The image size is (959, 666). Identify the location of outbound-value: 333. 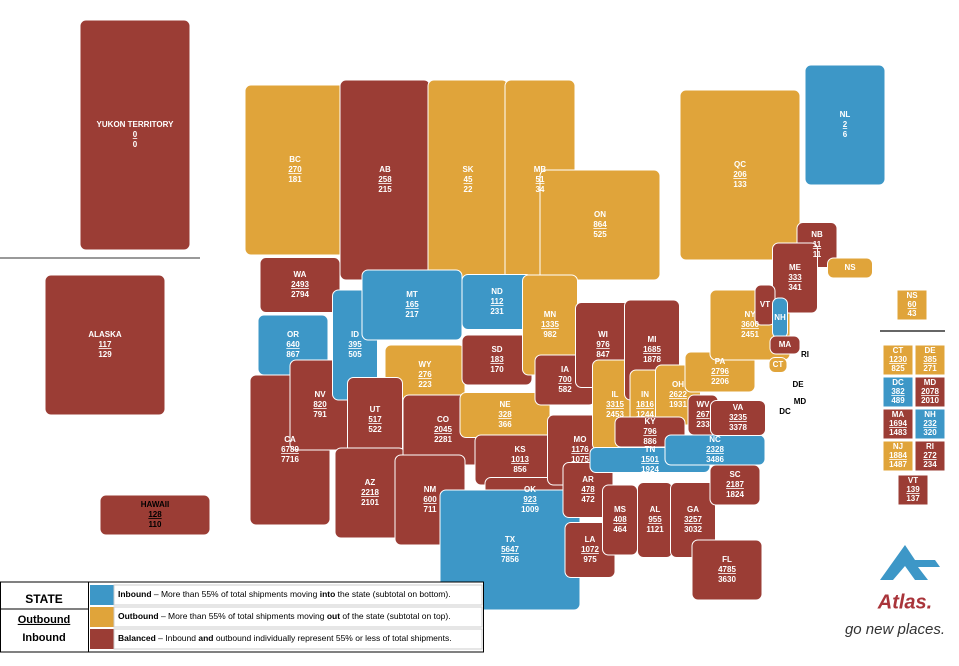
(795, 277).